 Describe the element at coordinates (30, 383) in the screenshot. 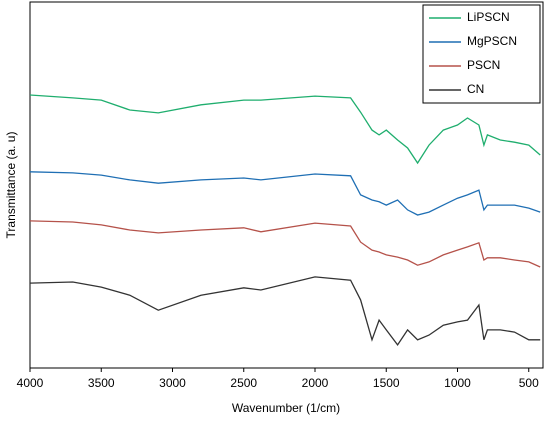

I see `x-tick-label: 4000` at that location.